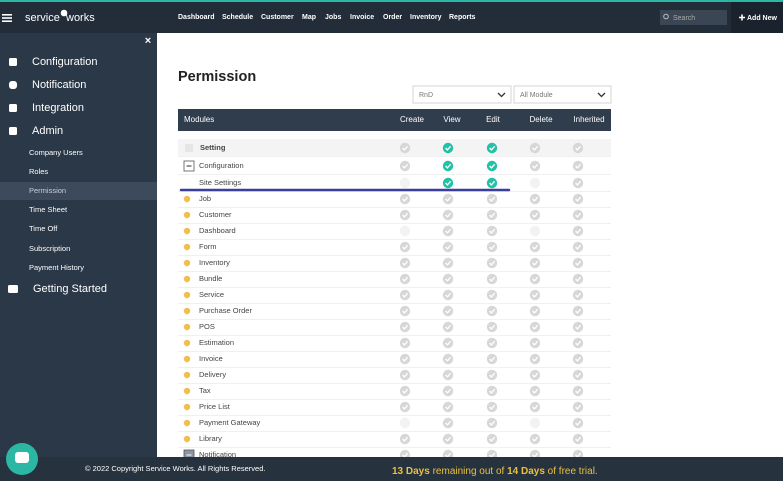  I want to click on menu-item: Notification, so click(59, 85).